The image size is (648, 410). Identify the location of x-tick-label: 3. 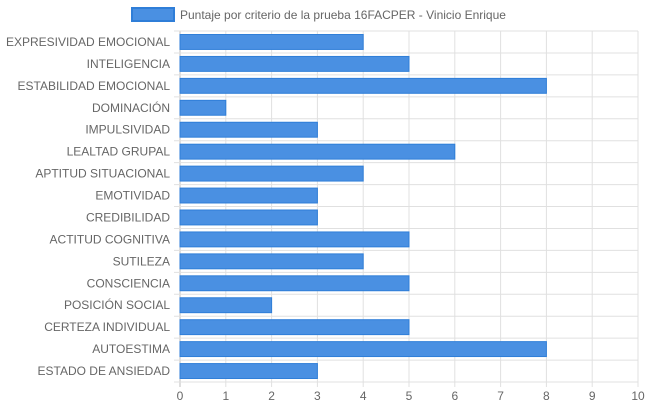
(317, 396).